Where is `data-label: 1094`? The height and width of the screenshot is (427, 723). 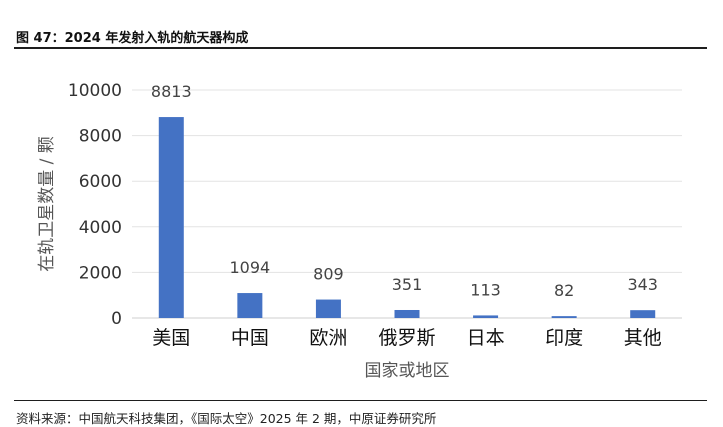
data-label: 1094 is located at coordinates (249, 267).